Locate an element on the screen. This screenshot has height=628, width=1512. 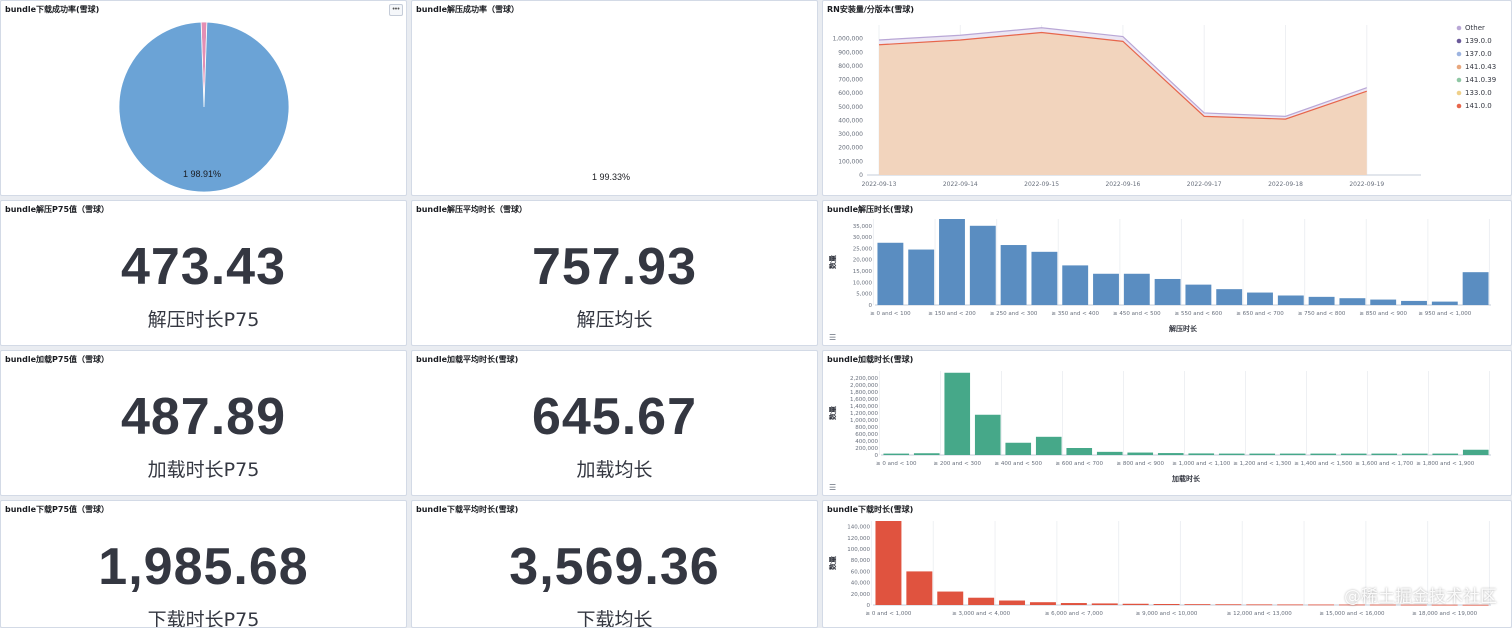
panel-title: bundle下载平均时长(雪球) is located at coordinates (467, 509).